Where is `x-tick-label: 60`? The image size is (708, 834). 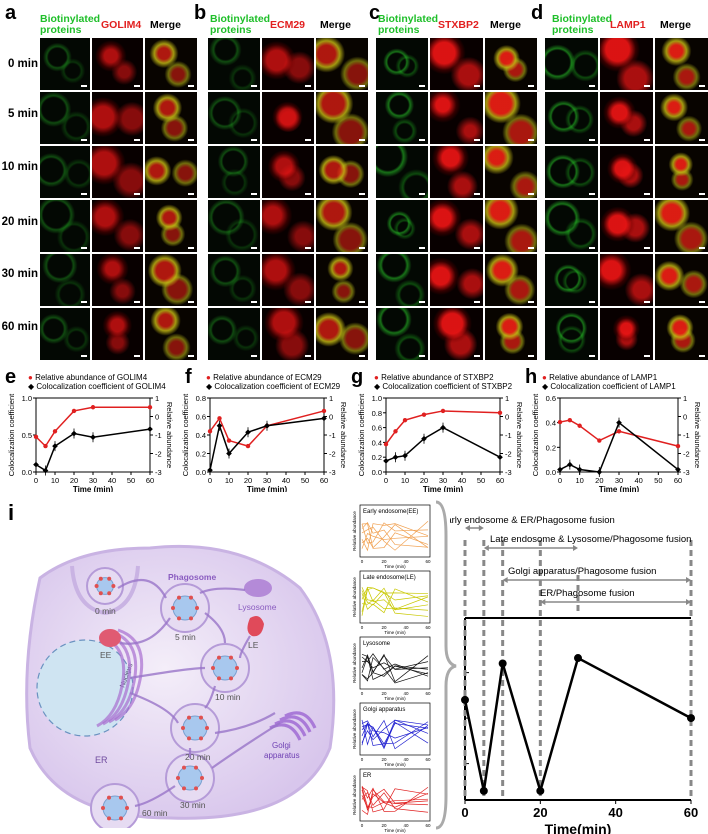
x-tick-label: 60 is located at coordinates (678, 480).